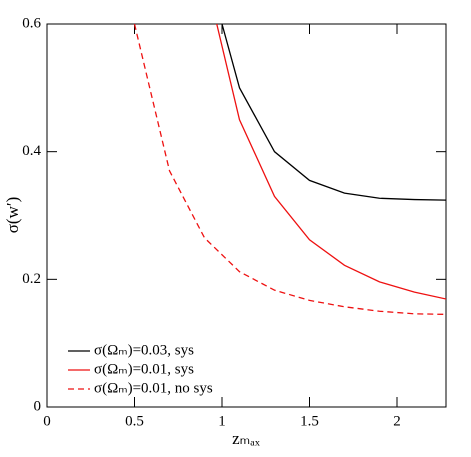 Image resolution: width=471 pixels, height=457 pixels. I want to click on y-tick-label: 0.2, so click(31, 279).